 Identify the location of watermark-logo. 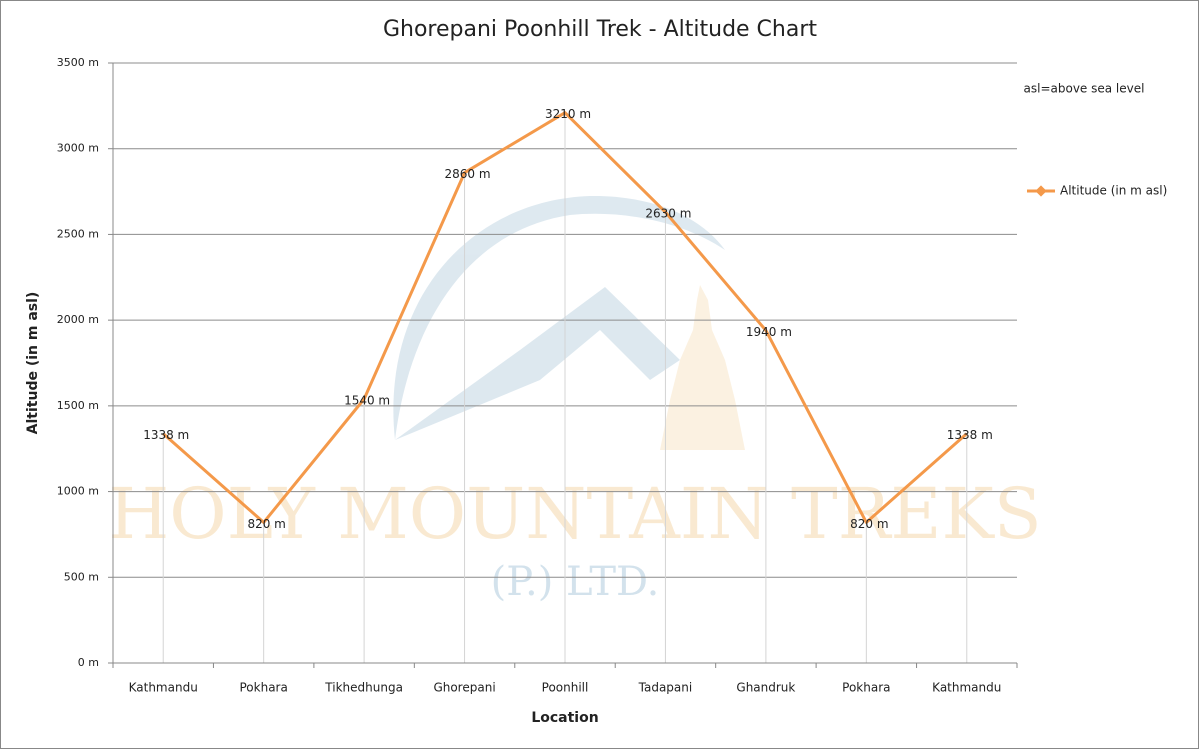
(569, 322).